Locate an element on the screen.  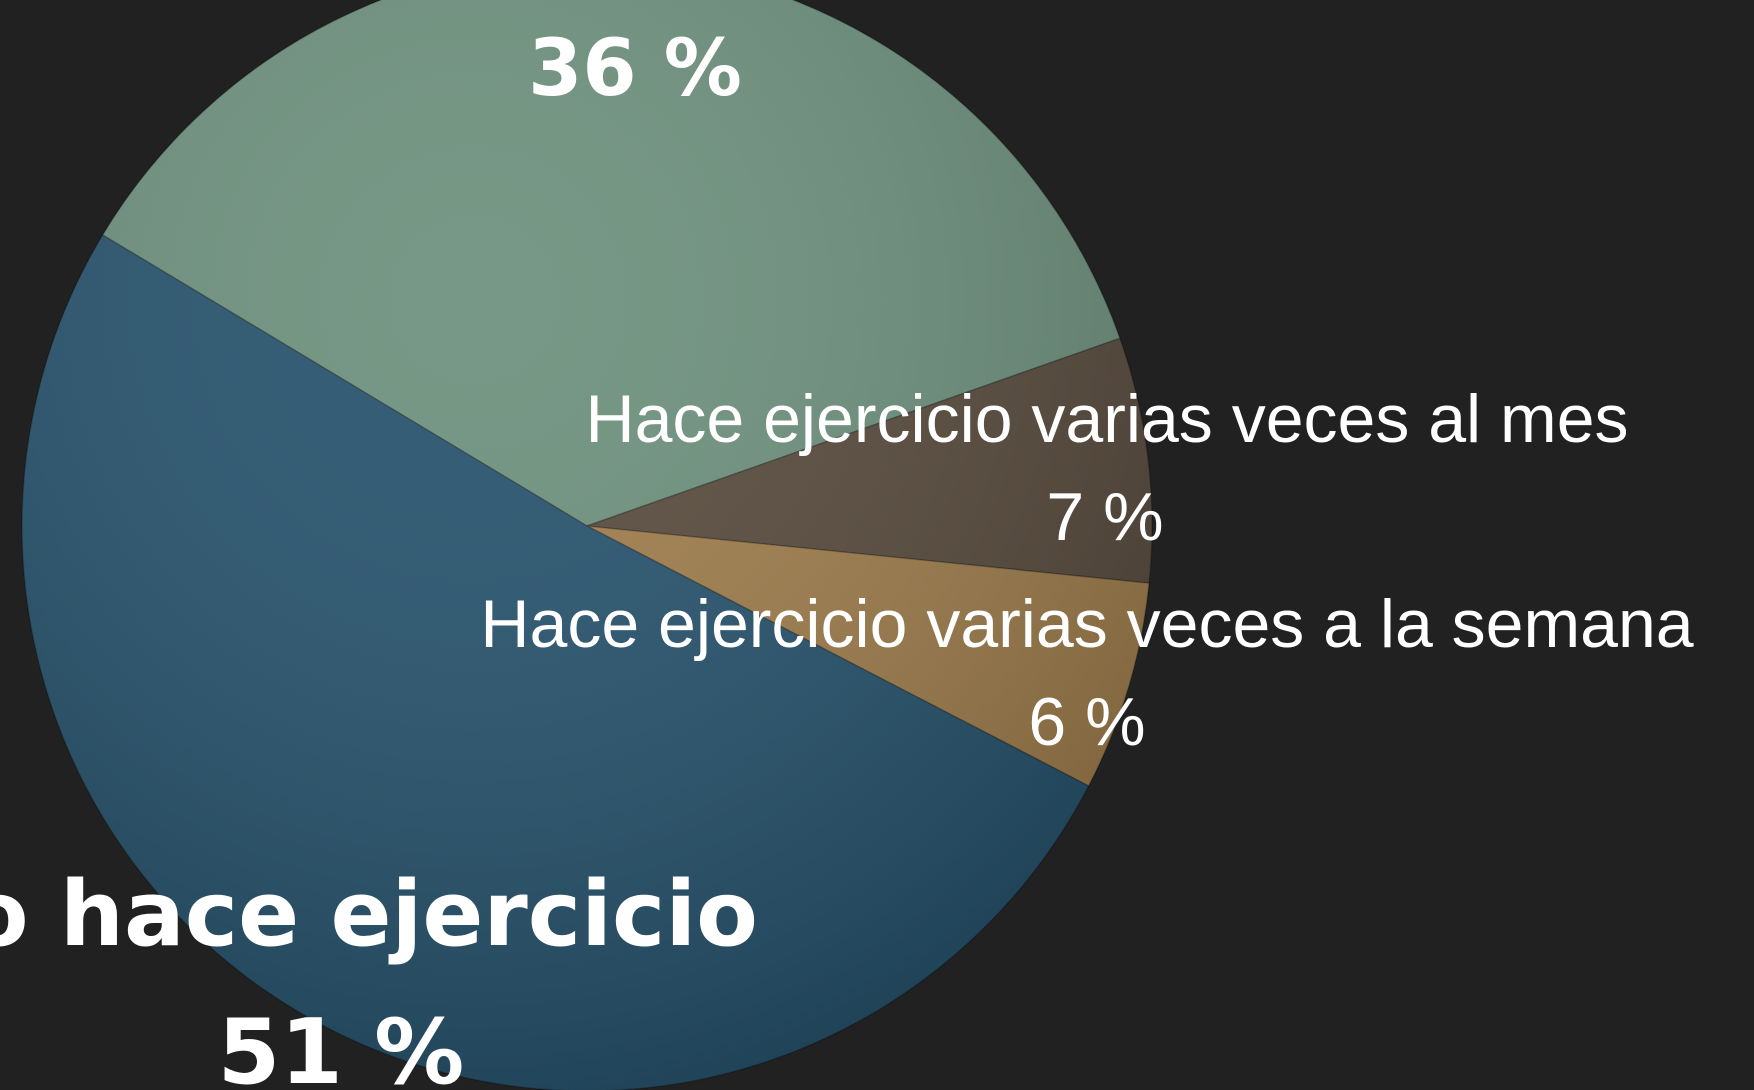
slice-value-label: 36 % is located at coordinates (635, 69).